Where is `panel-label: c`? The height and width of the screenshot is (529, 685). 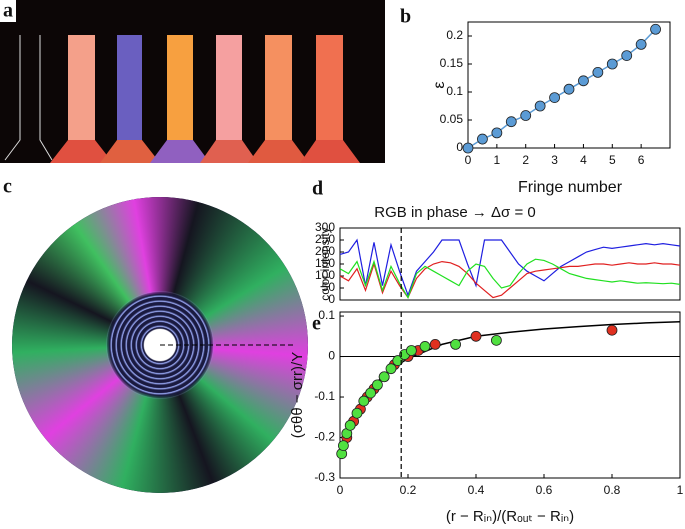
panel-label: c is located at coordinates (7, 187).